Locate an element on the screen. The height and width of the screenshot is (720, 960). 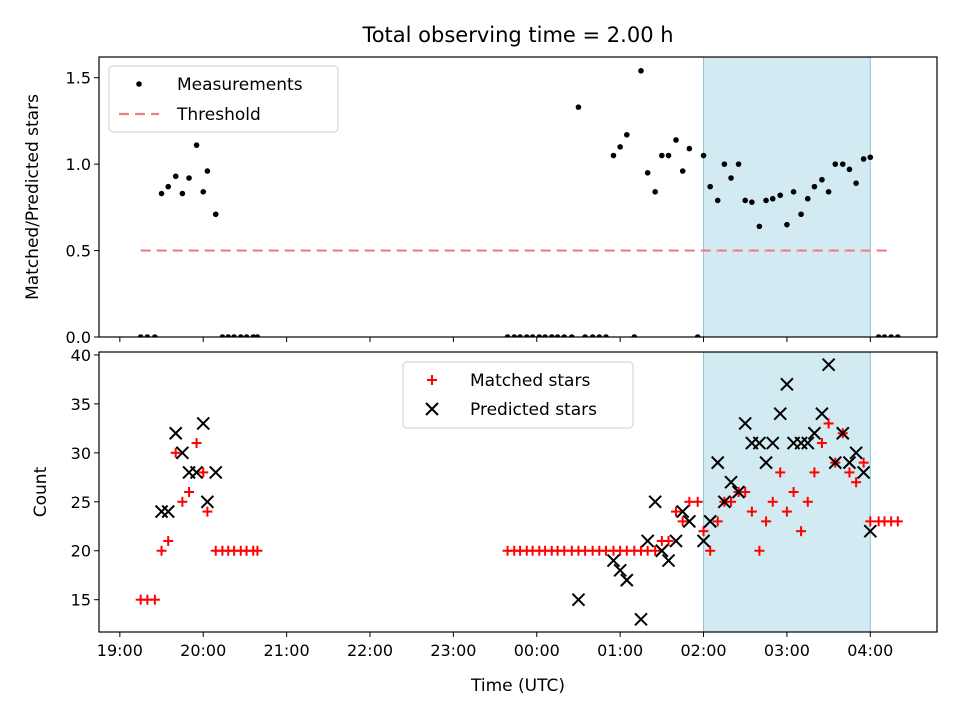
bottom-y-axis-label: Count is located at coordinates (41, 491).